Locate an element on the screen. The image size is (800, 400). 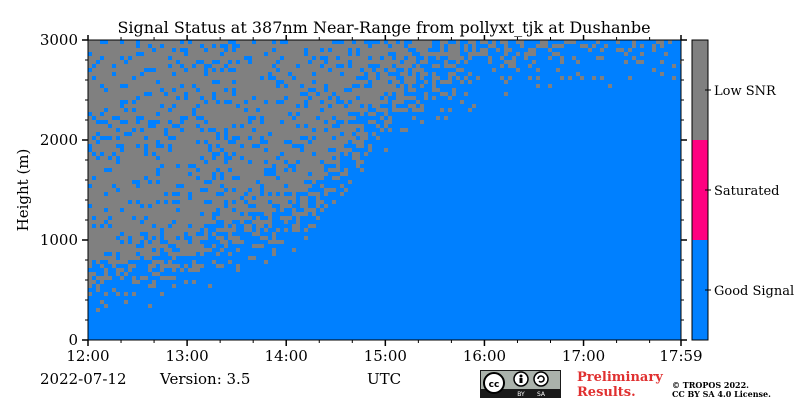
x-tick-label: 17:00 is located at coordinates (583, 356).